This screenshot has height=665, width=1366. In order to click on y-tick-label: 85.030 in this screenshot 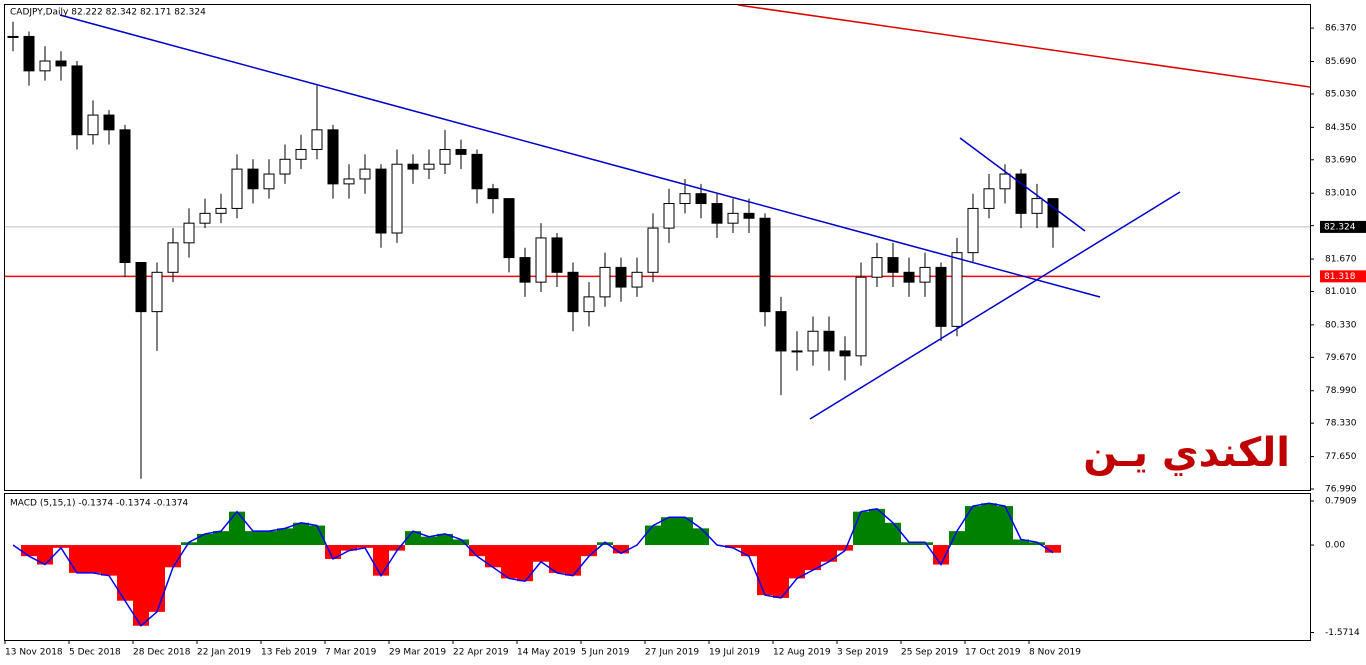, I will do `click(1341, 94)`.